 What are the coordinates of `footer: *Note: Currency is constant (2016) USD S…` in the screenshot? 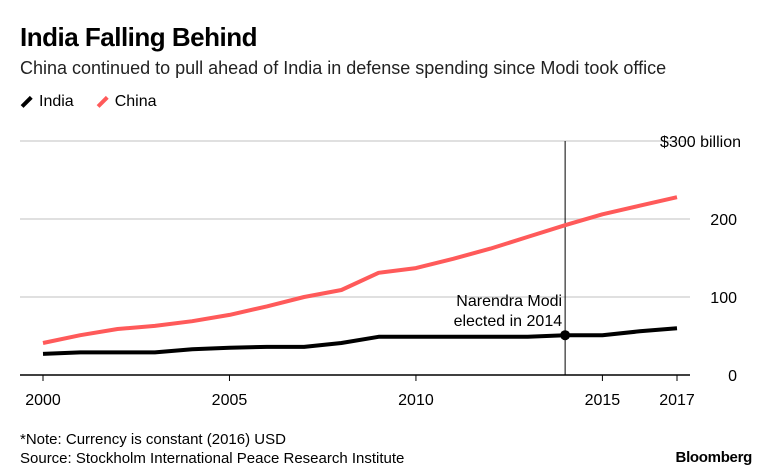 It's located at (212, 449).